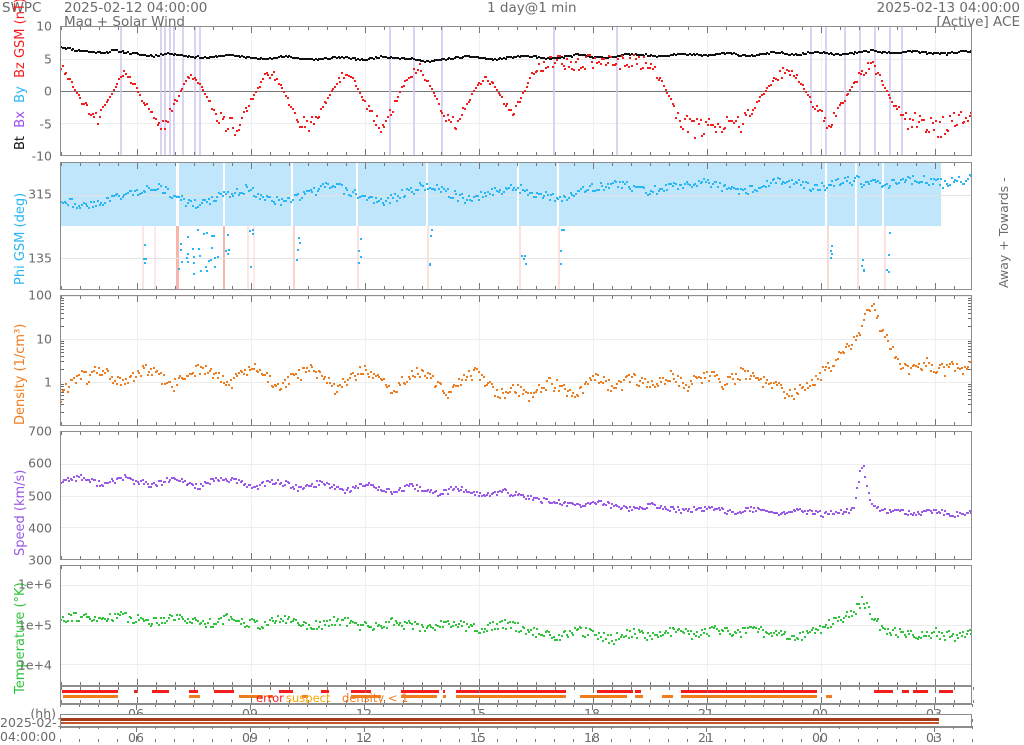 The width and height of the screenshot is (1024, 745). Describe the element at coordinates (516, 585) in the screenshot. I see `gridline-horizontal` at that location.